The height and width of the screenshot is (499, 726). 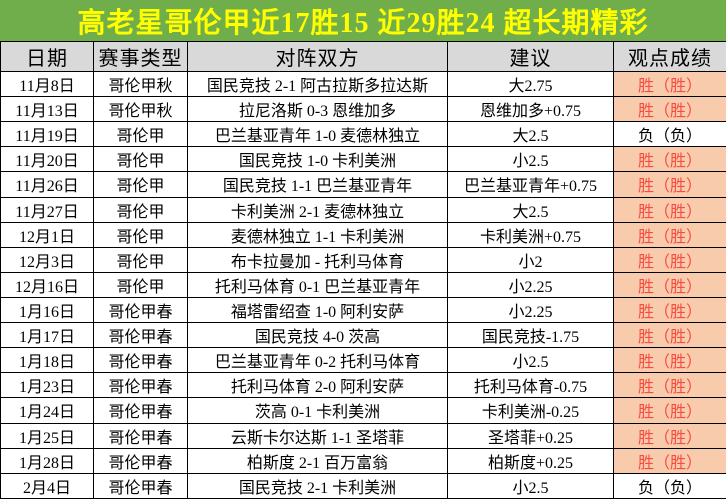 What do you see at coordinates (317, 435) in the screenshot?
I see `cell-match: 云斯卡尔达斯 1-1 圣塔菲` at bounding box center [317, 435].